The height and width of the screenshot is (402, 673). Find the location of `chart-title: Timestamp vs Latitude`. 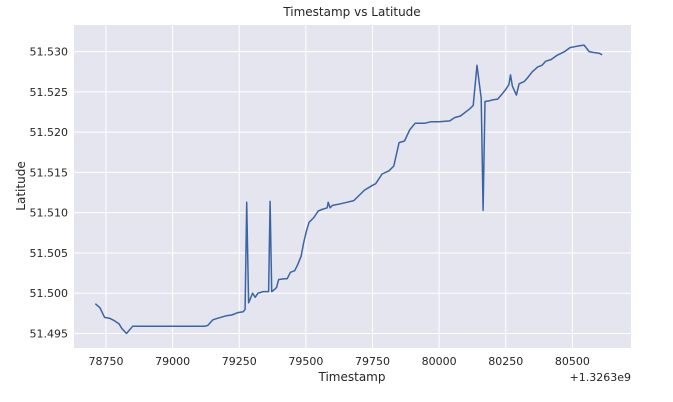

chart-title: Timestamp vs Latitude is located at coordinates (351, 12).